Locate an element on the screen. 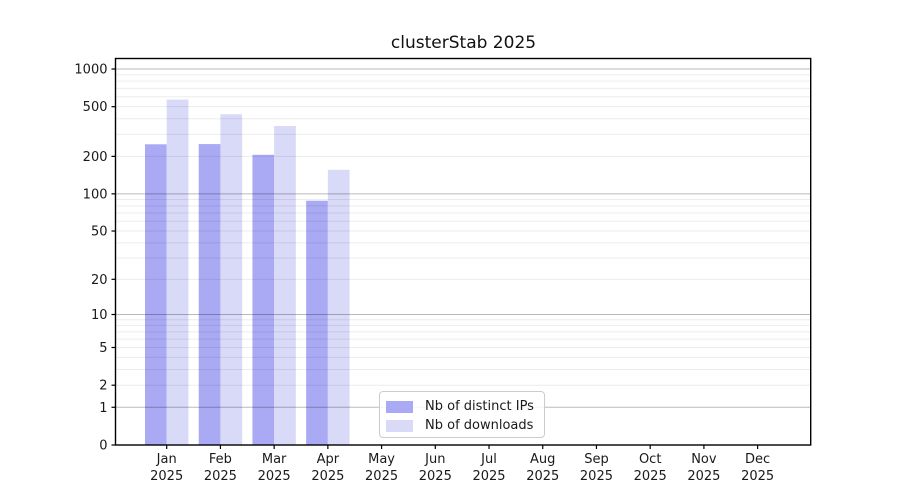  x-tick-label-month: Feb is located at coordinates (220, 459).